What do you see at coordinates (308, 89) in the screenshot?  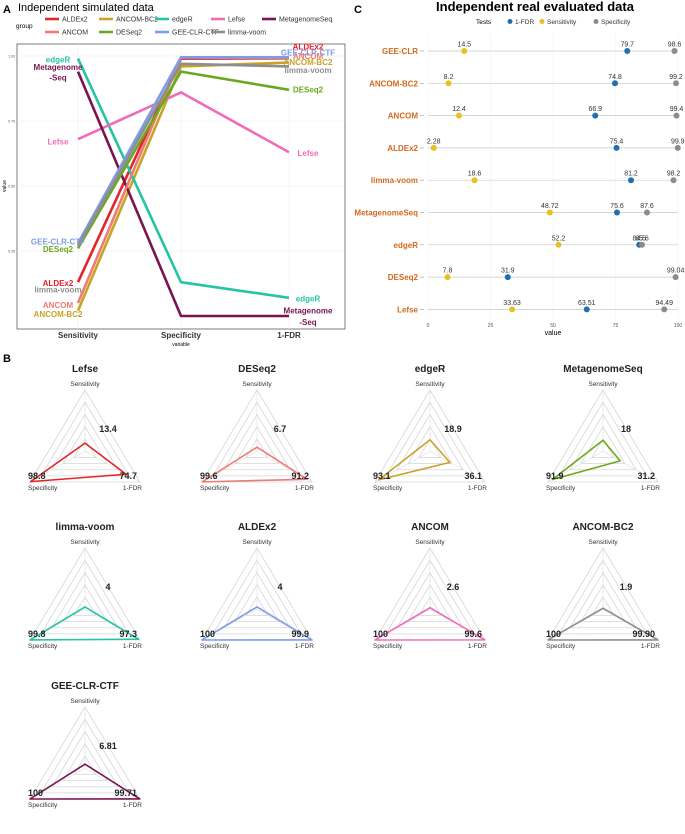 I see `right-label-deseq2: DESeq2` at bounding box center [308, 89].